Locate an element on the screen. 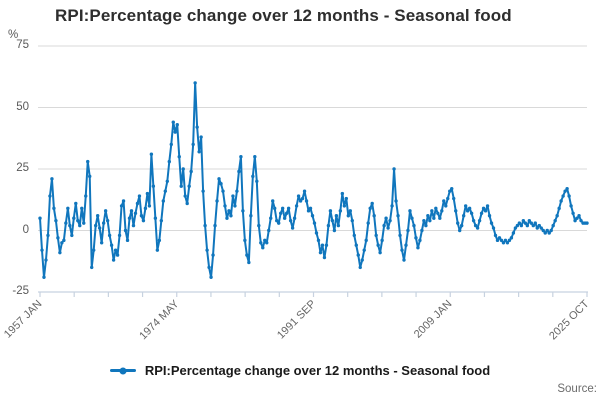 This screenshot has height=400, width=600. y-tick-label: 50 is located at coordinates (22, 106).